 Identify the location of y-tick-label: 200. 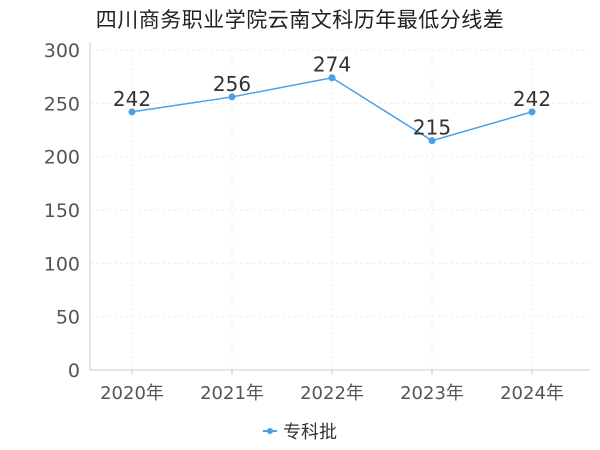
(62, 158).